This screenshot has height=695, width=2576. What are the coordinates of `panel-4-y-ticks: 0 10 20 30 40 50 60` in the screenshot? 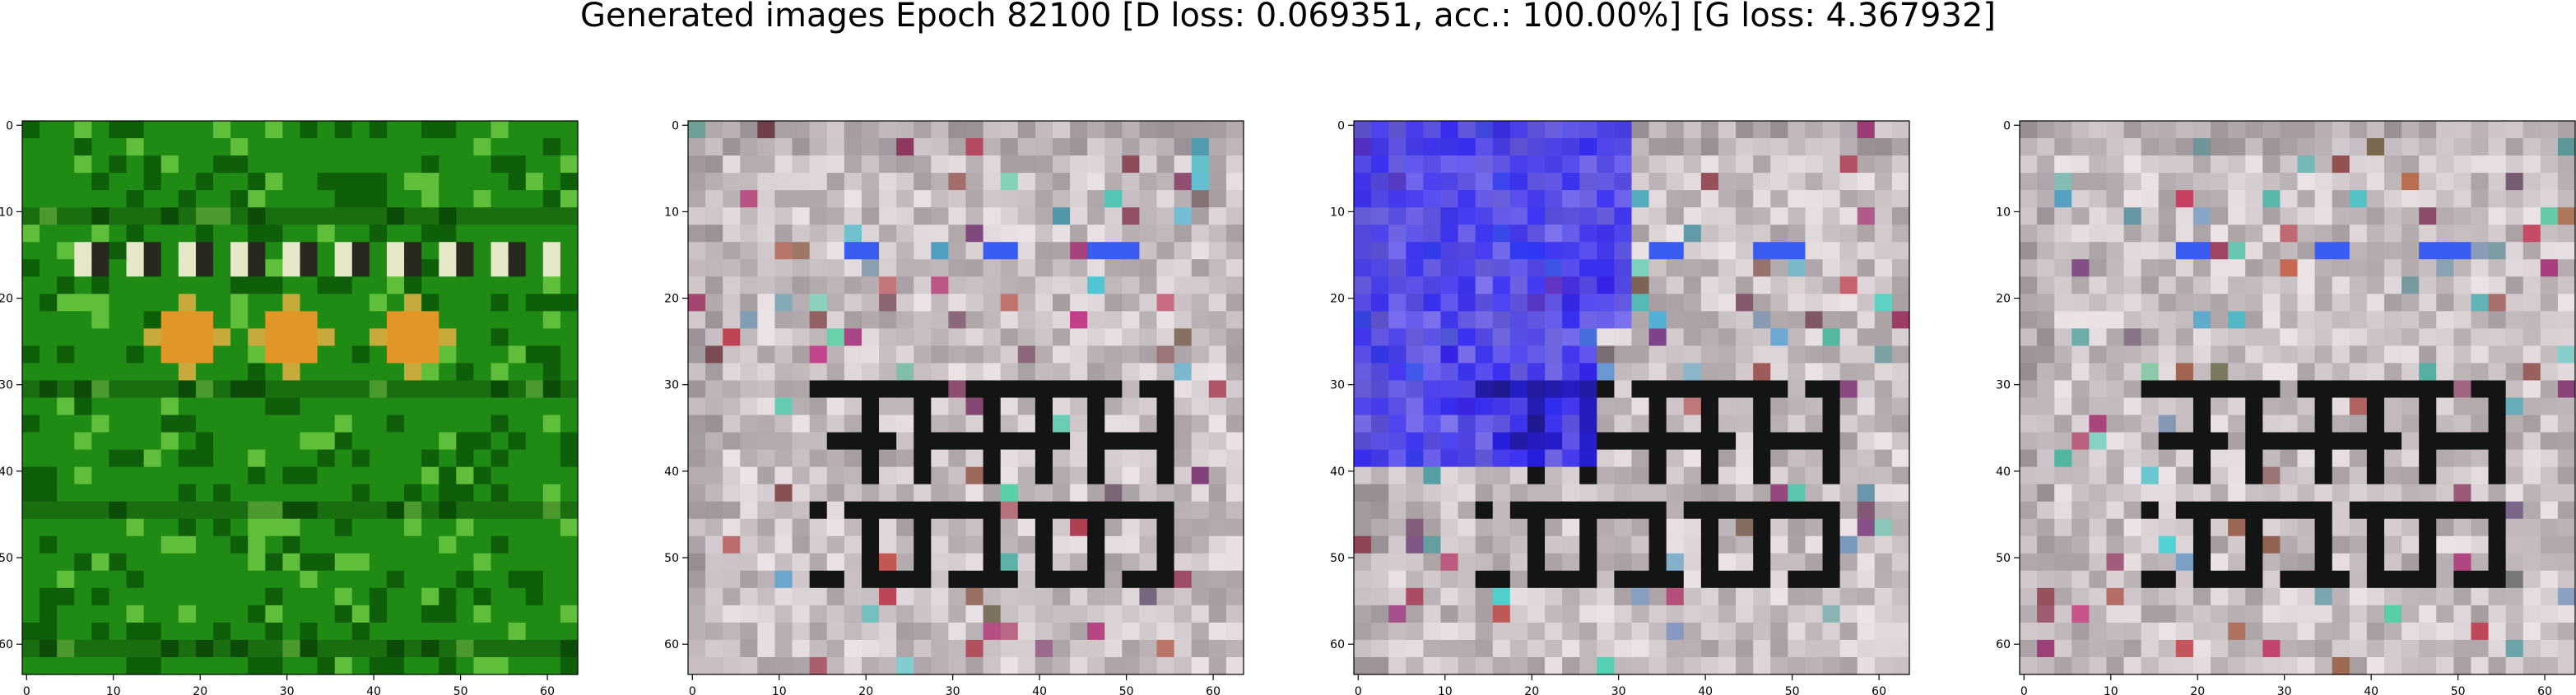 It's located at (2008, 385).